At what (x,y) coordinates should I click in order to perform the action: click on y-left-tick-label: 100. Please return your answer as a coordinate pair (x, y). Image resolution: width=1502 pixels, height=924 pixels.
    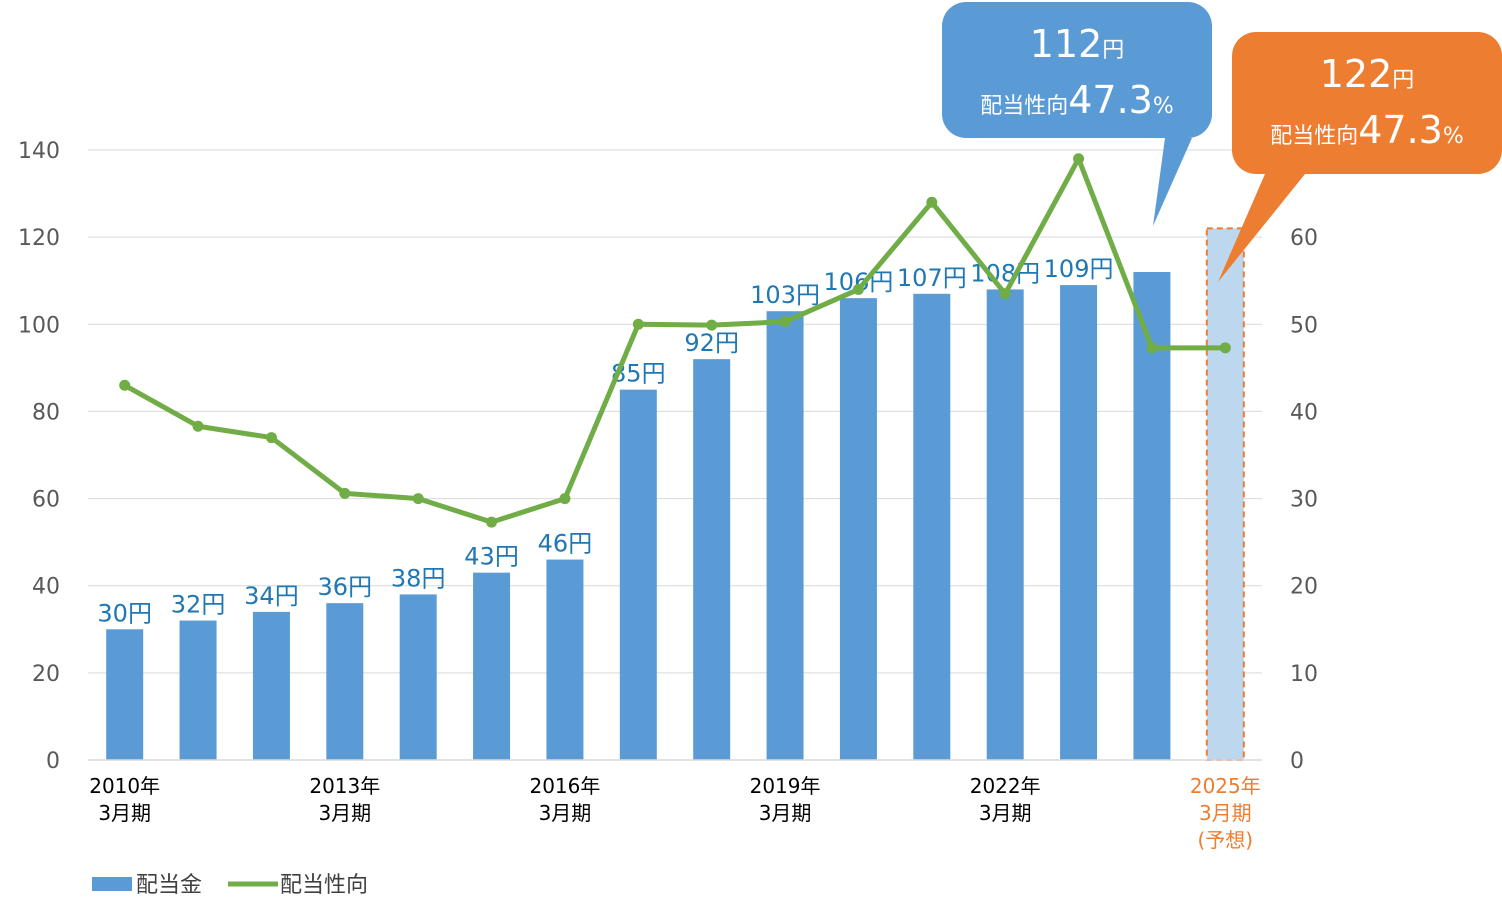
    Looking at the image, I should click on (39, 325).